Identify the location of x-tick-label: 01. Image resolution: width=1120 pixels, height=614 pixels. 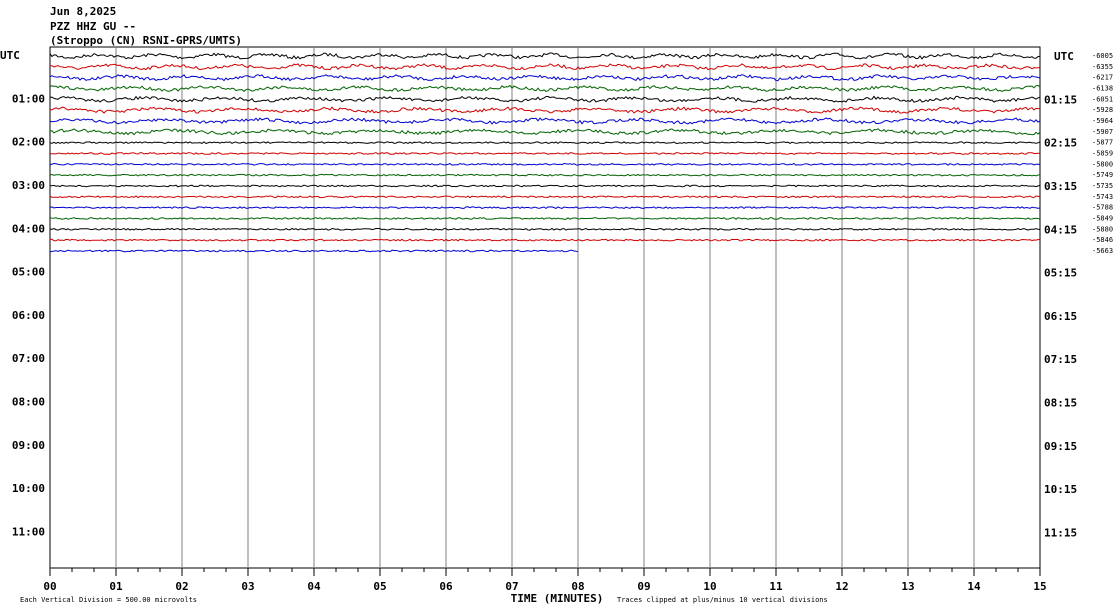
(116, 586).